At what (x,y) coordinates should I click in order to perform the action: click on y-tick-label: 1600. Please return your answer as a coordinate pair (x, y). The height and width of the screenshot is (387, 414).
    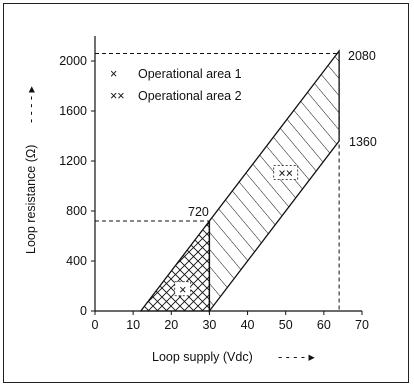
    Looking at the image, I should click on (73, 111).